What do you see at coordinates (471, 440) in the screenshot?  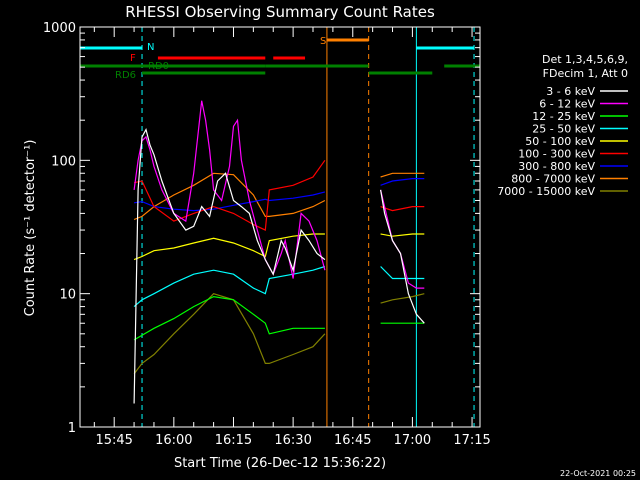 I see `x-tick-label-6: 17:15` at bounding box center [471, 440].